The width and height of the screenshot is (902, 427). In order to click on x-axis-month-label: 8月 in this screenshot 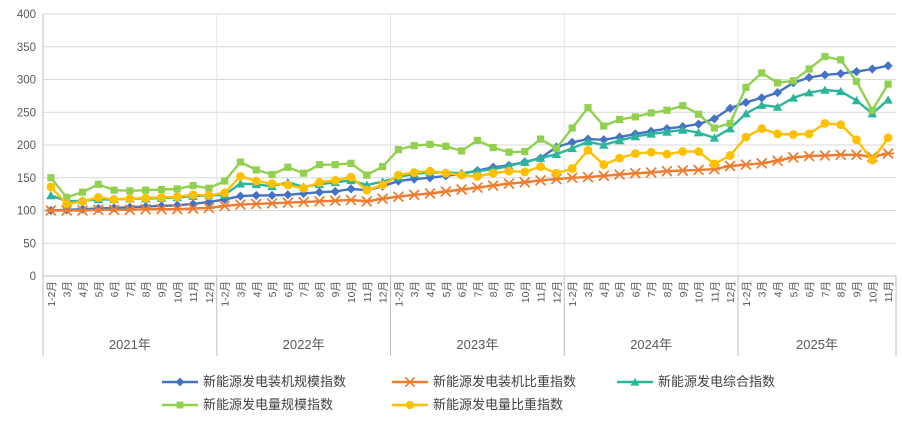, I will do `click(147, 289)`.